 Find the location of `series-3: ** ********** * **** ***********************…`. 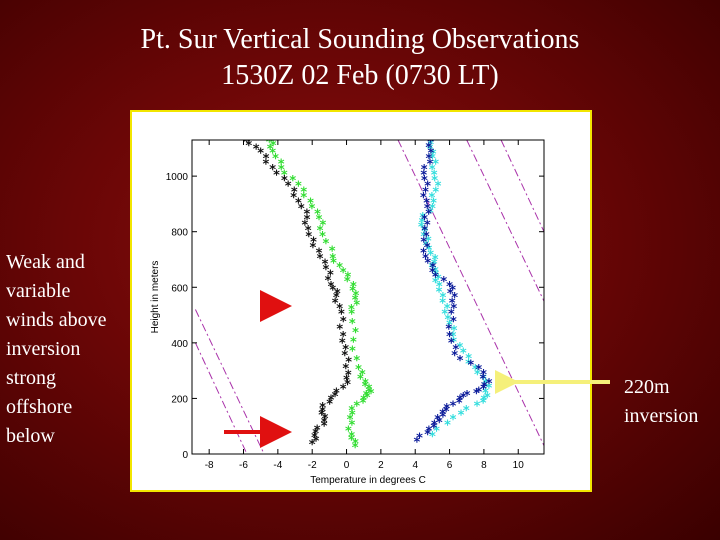

series-3: ** ********** * **** ***********************… is located at coordinates (453, 295).